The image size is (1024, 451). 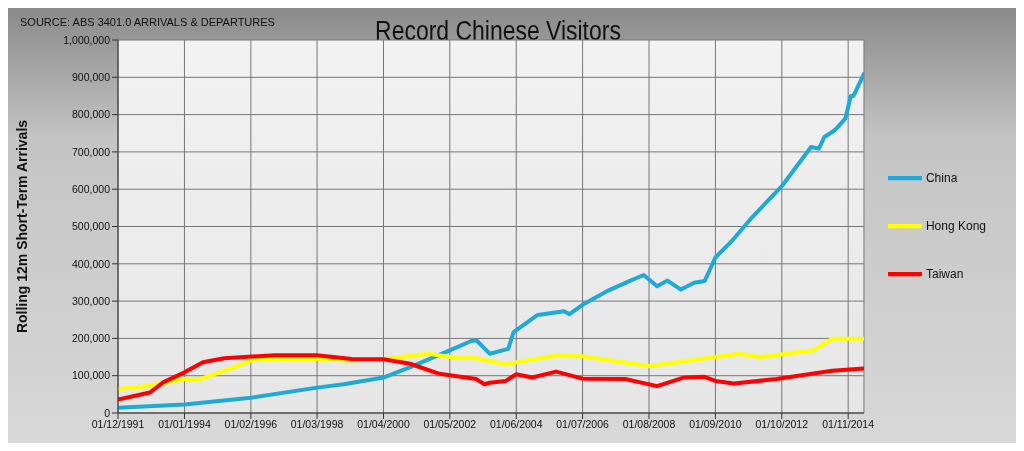 What do you see at coordinates (944, 273) in the screenshot?
I see `legend-label: Taiwan` at bounding box center [944, 273].